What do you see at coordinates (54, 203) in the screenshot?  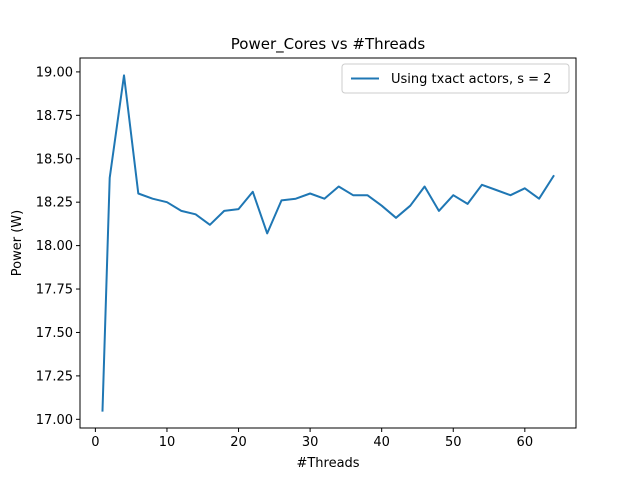 I see `y-tick-label: 18.25` at bounding box center [54, 203].